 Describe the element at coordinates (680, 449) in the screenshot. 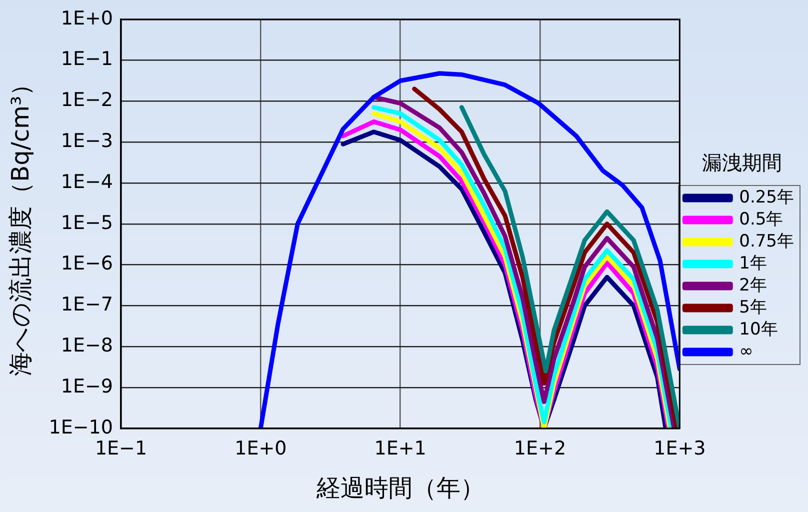

I see `x-tick-label: 1E+3` at that location.